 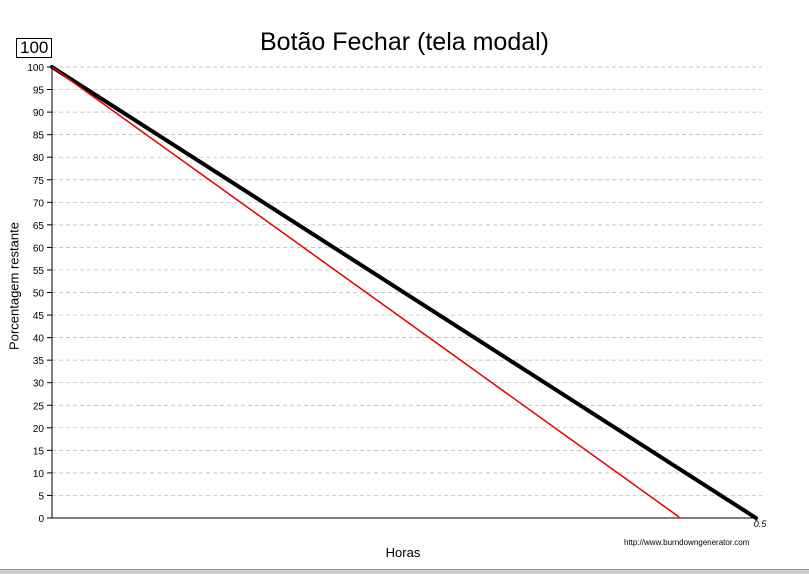 I want to click on y-tick-label: 70, so click(x=39, y=203).